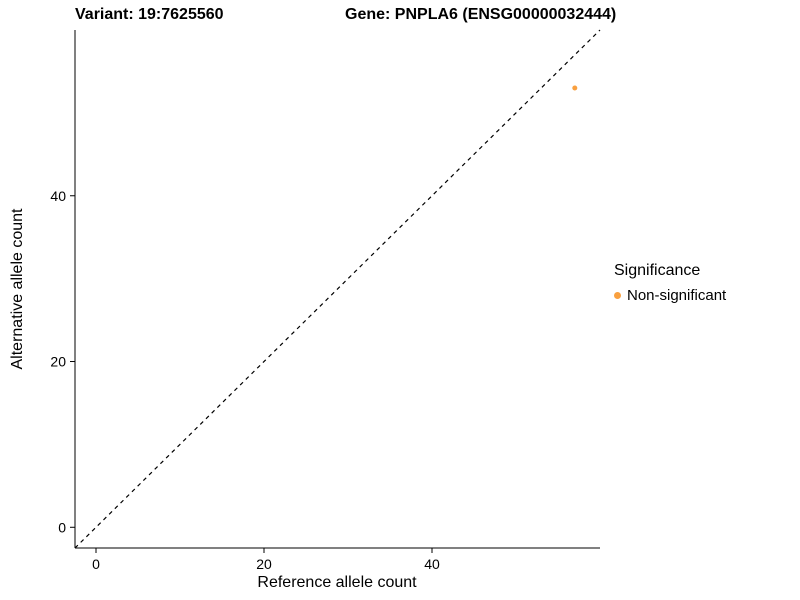 This screenshot has width=800, height=600. I want to click on y-tick-label: 40, so click(58, 196).